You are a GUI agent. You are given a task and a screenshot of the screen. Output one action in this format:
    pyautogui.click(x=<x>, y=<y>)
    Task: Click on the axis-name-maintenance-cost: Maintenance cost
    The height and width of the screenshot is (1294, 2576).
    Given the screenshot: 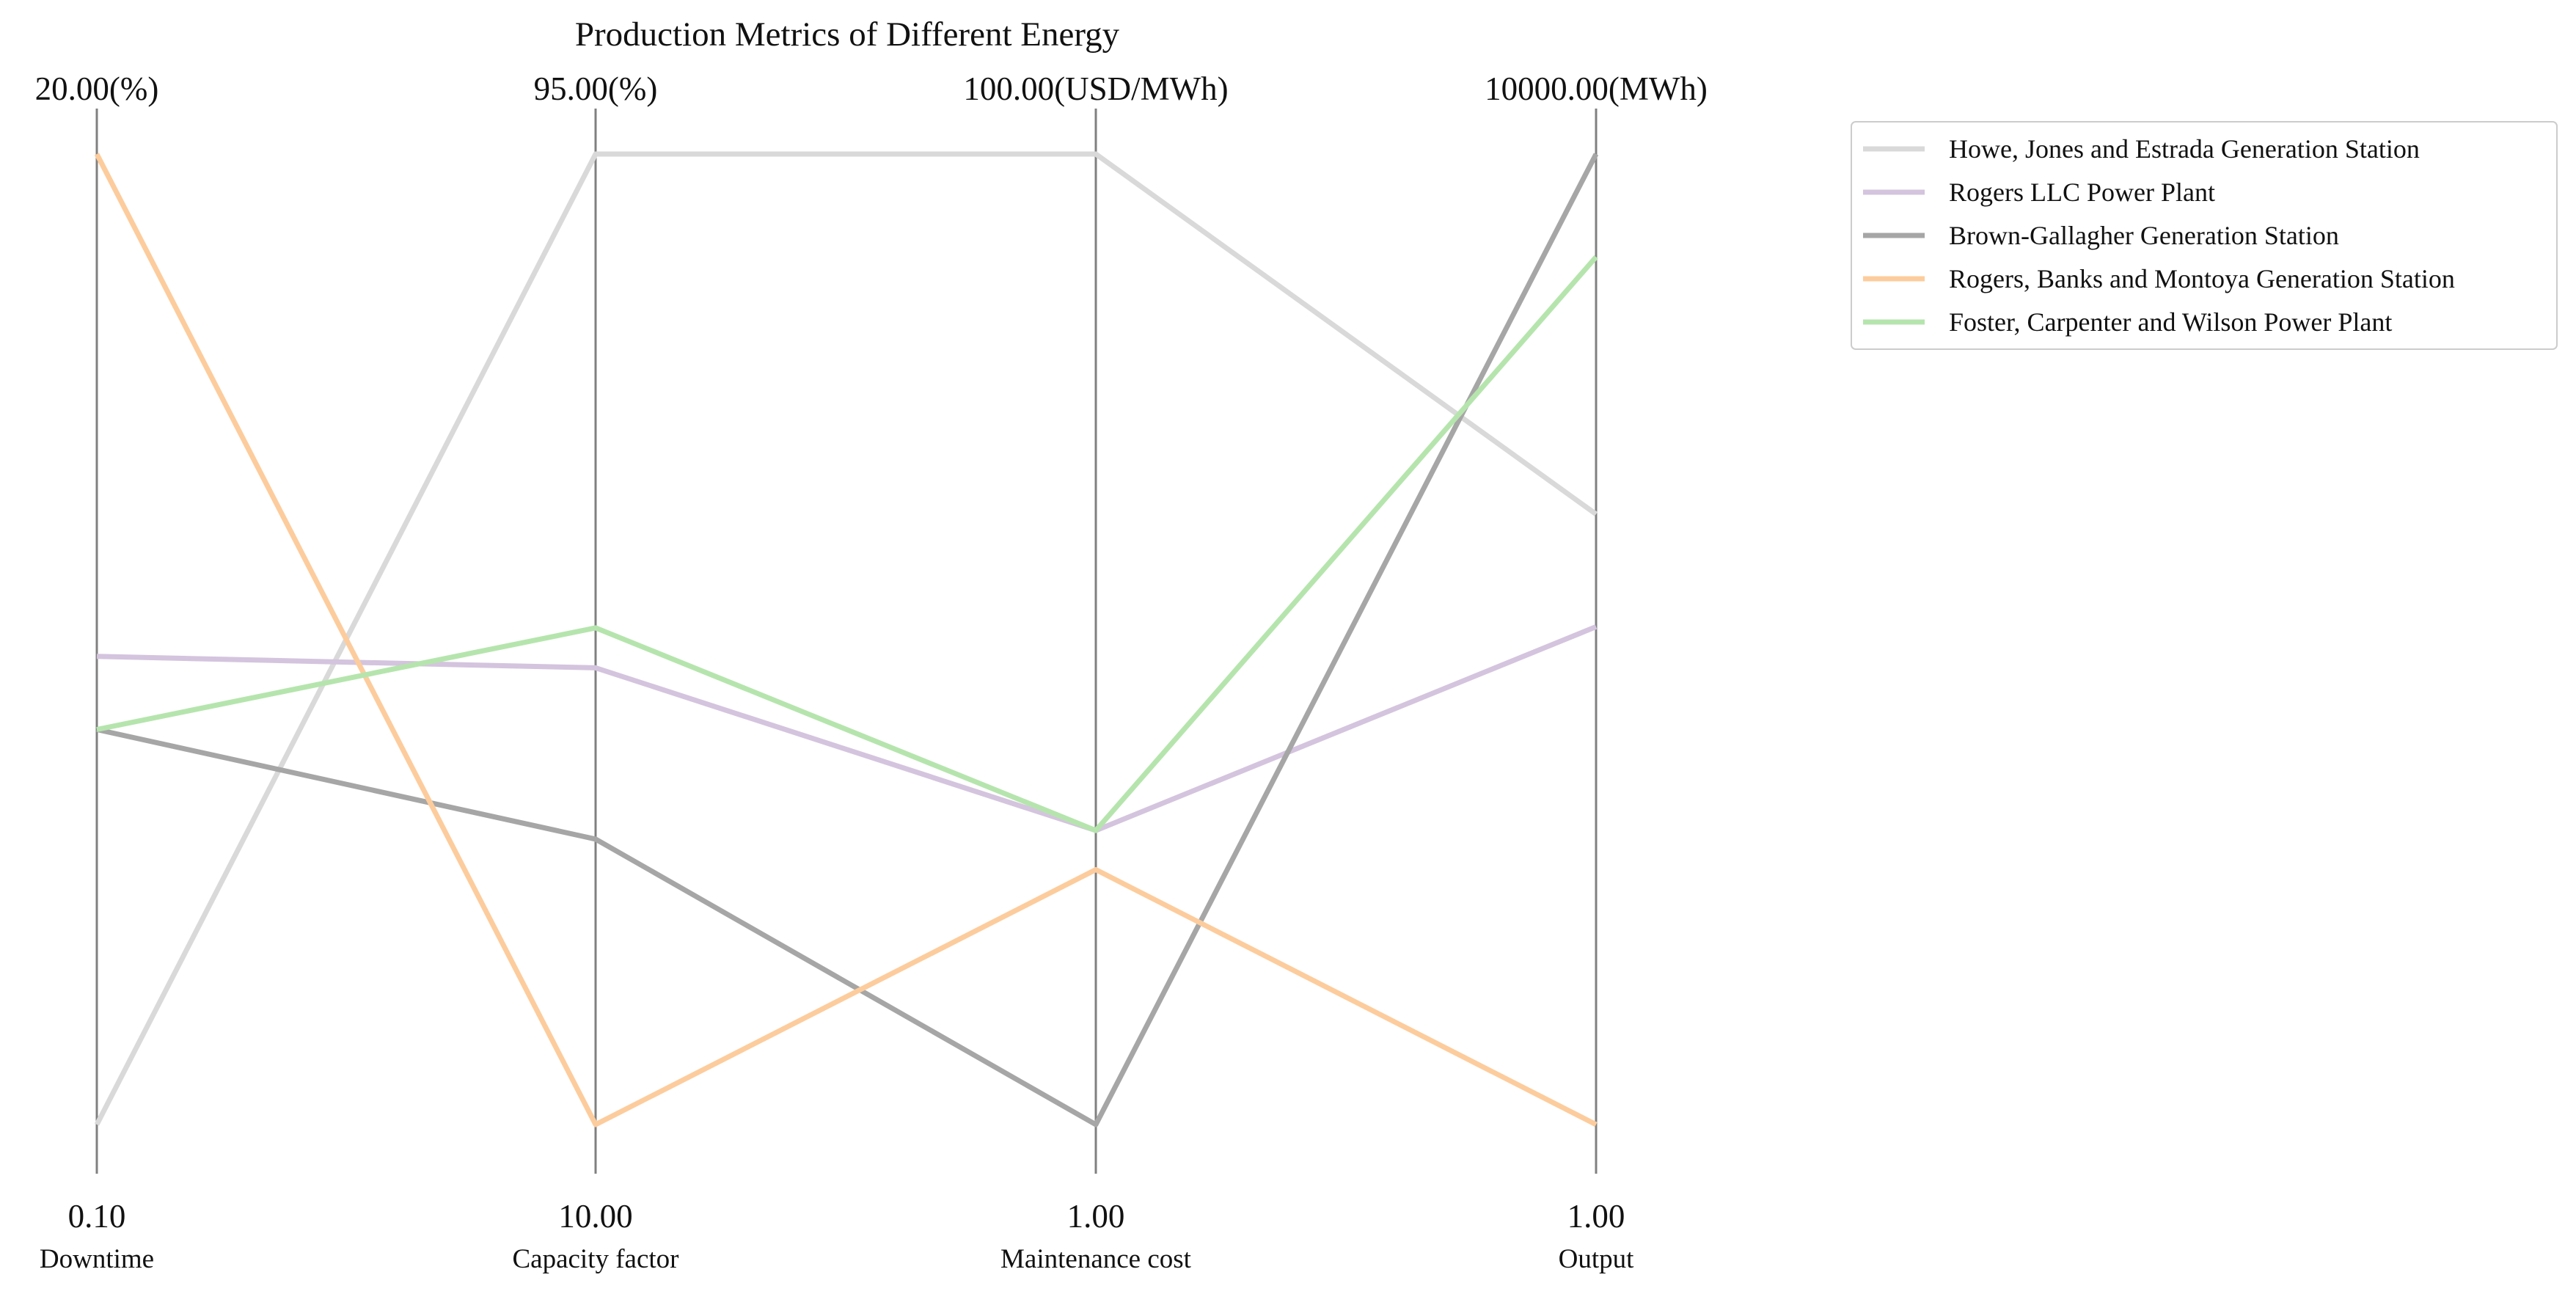 What is the action you would take?
    pyautogui.click(x=1096, y=1259)
    